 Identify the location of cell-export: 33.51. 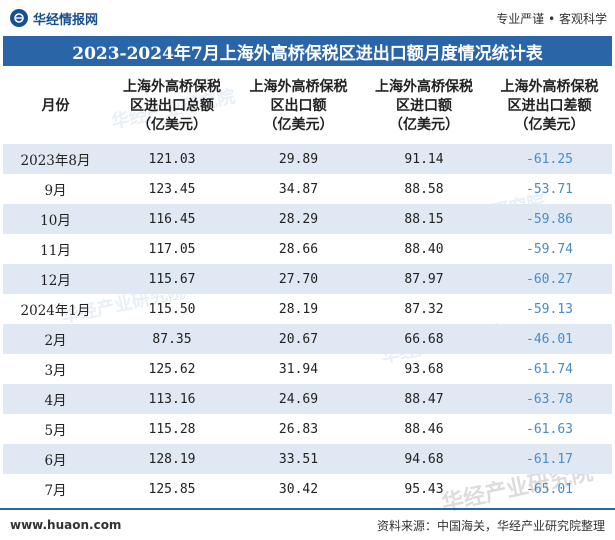
(298, 459).